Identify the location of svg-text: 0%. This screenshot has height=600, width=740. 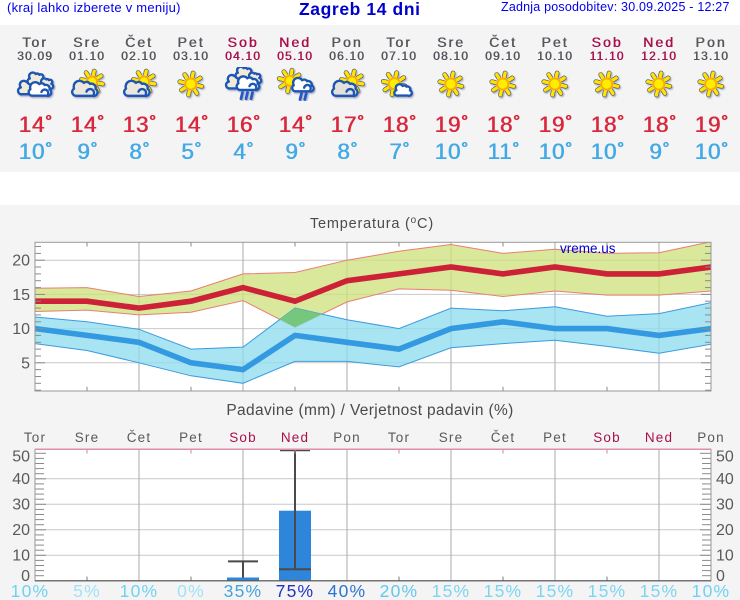
(191, 590).